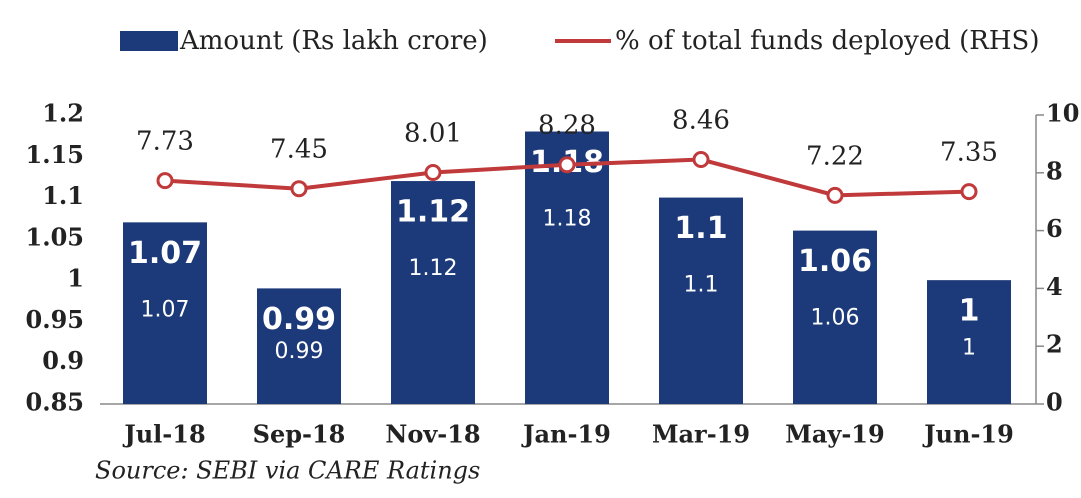  I want to click on line-value-label: 8.28, so click(567, 126).